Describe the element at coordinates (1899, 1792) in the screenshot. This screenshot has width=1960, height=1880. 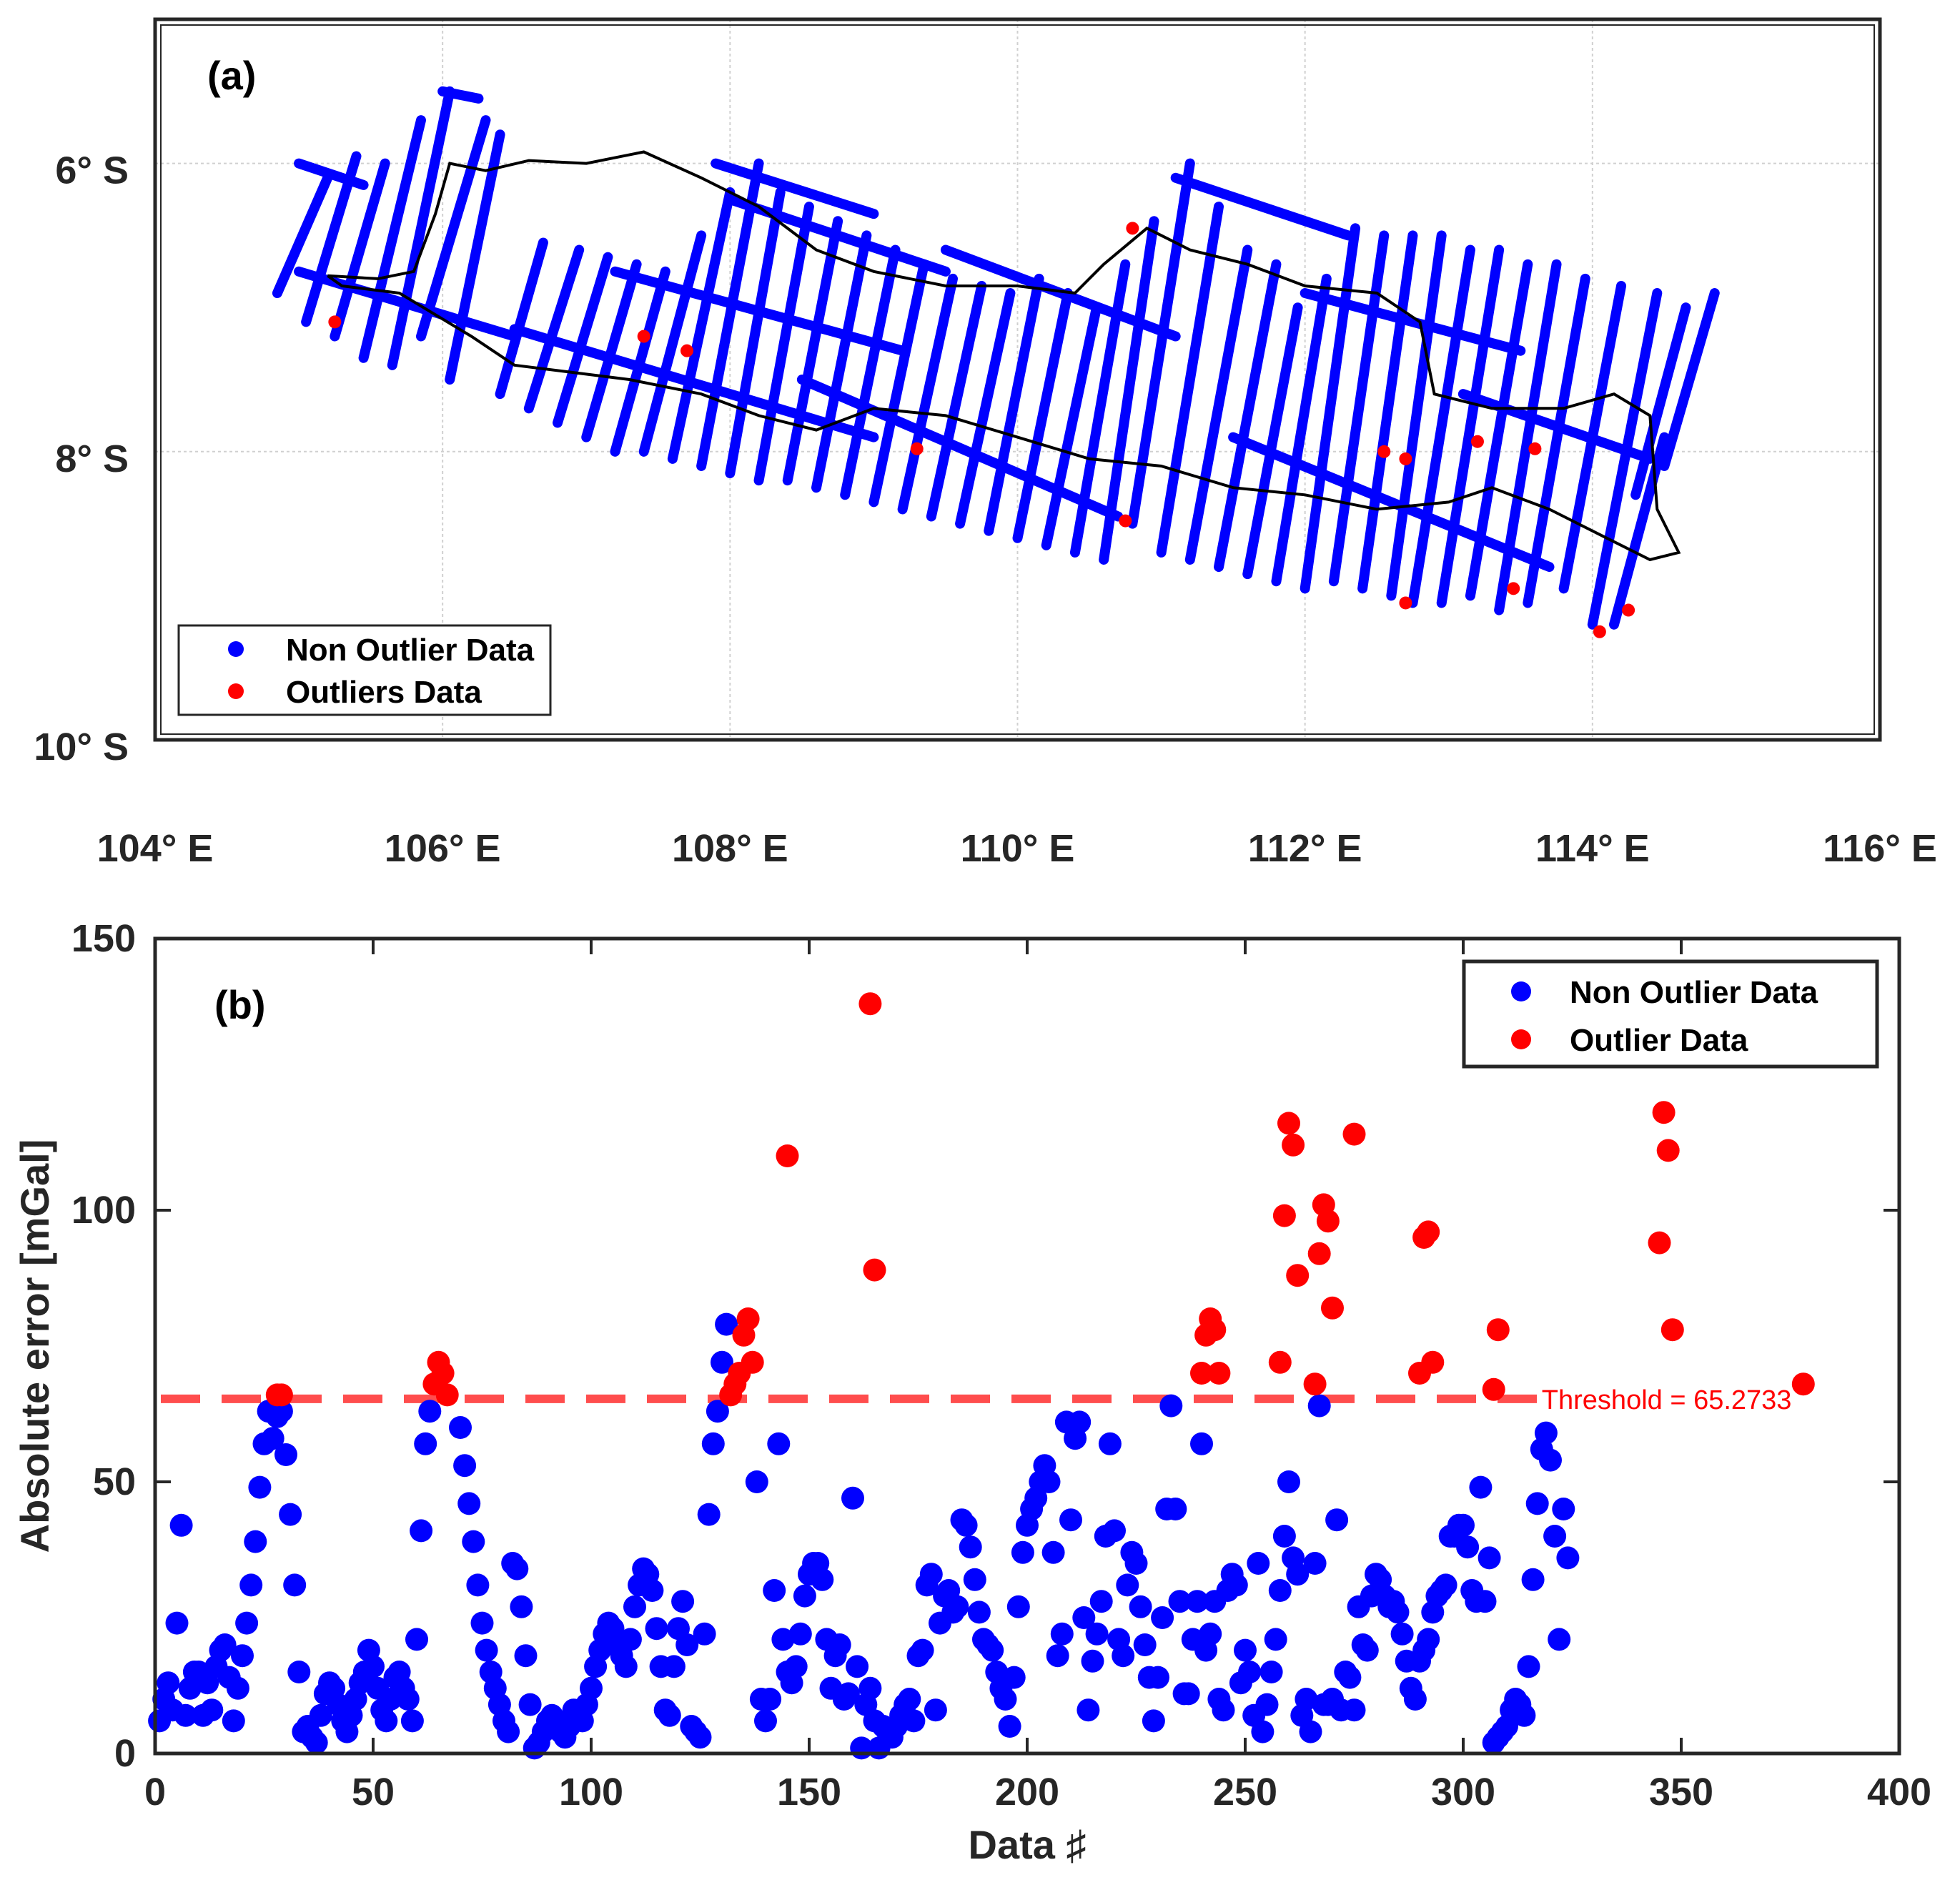
I see `x-tick-label: 400` at that location.